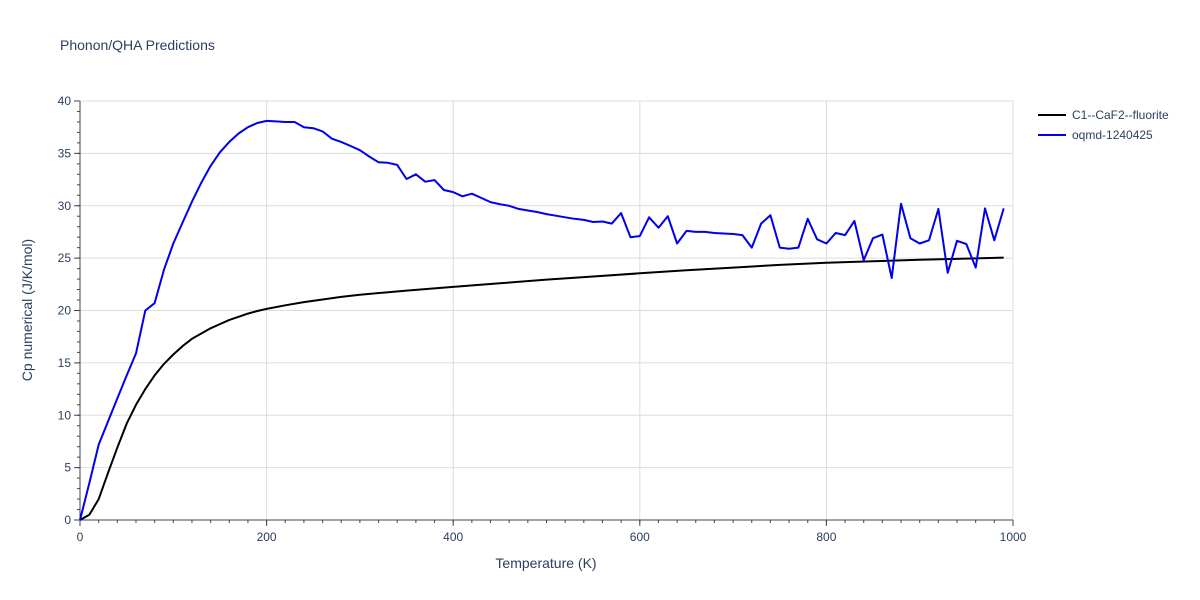 This screenshot has width=1200, height=600. Describe the element at coordinates (65, 206) in the screenshot. I see `y-tick-label: 30` at that location.